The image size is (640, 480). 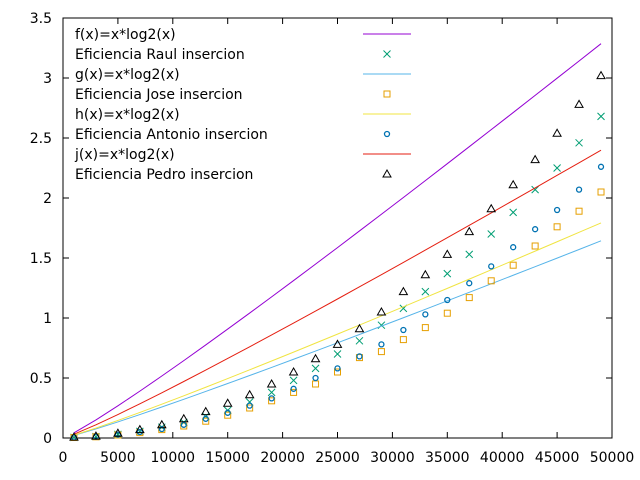 I want to click on legend-label: j(x)=x*log2(x), so click(x=124, y=155).